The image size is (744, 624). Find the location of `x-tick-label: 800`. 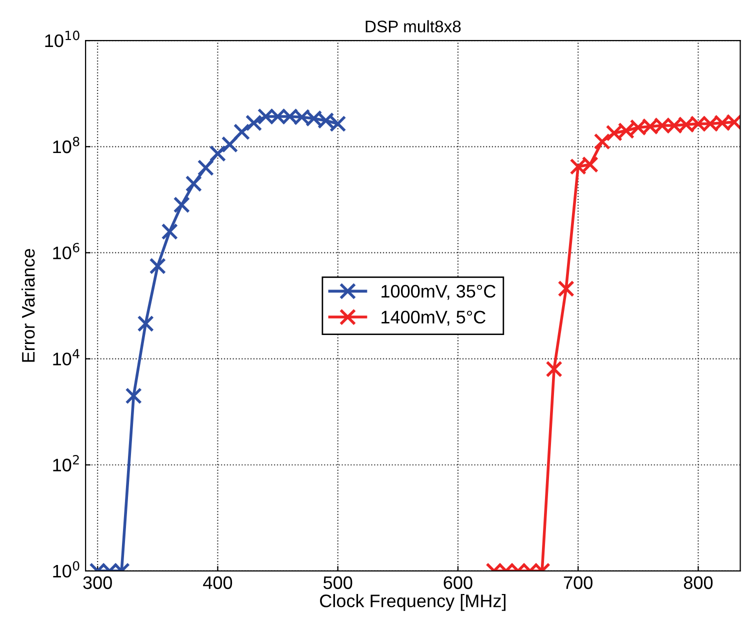

x-tick-label: 800 is located at coordinates (698, 583).